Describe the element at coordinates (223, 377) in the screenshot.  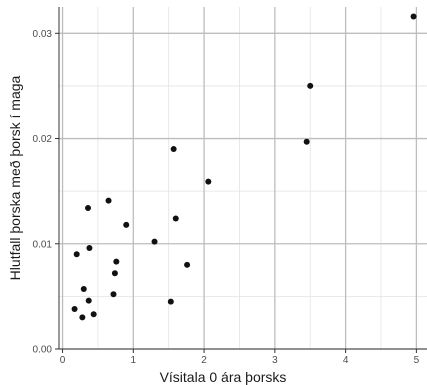
I see `x-axis-title: Vísitala 0 ára þorsks` at that location.